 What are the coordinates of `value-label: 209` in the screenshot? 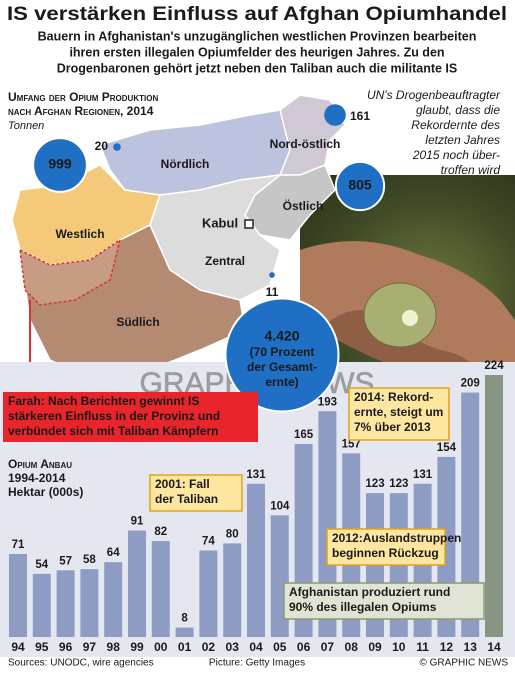 It's located at (470, 384).